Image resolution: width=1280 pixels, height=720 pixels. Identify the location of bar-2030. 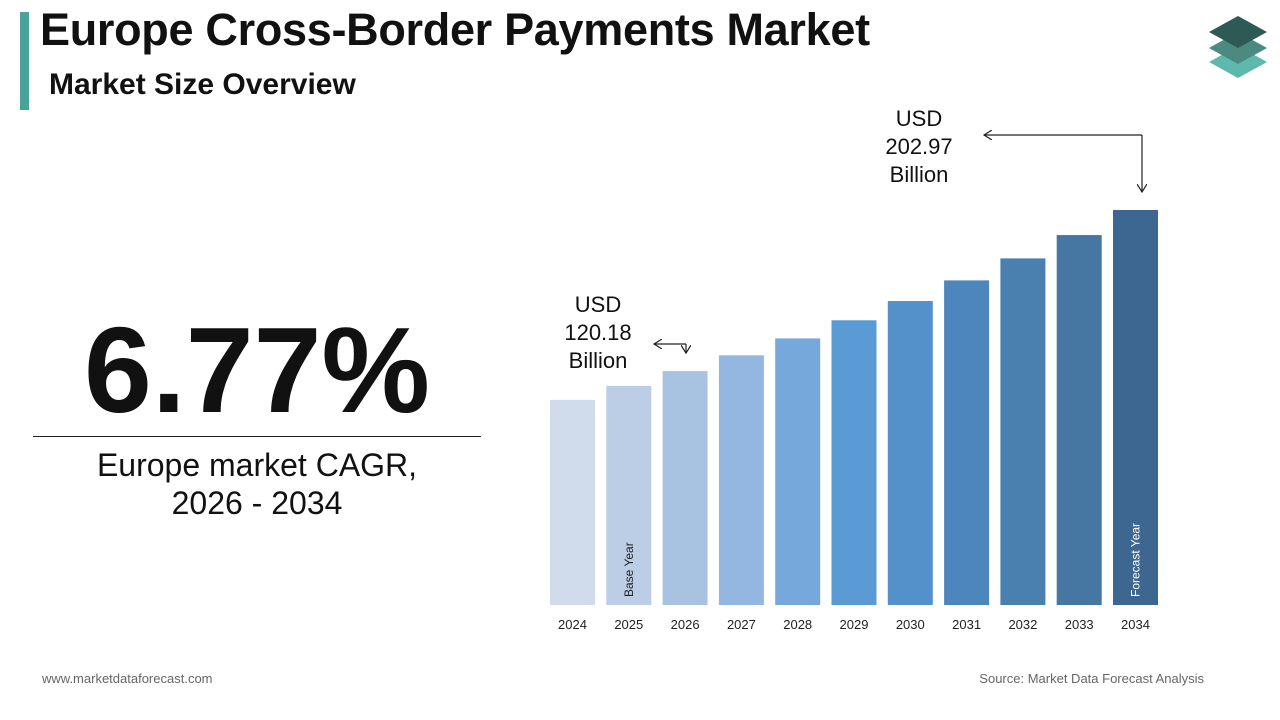
(910, 453).